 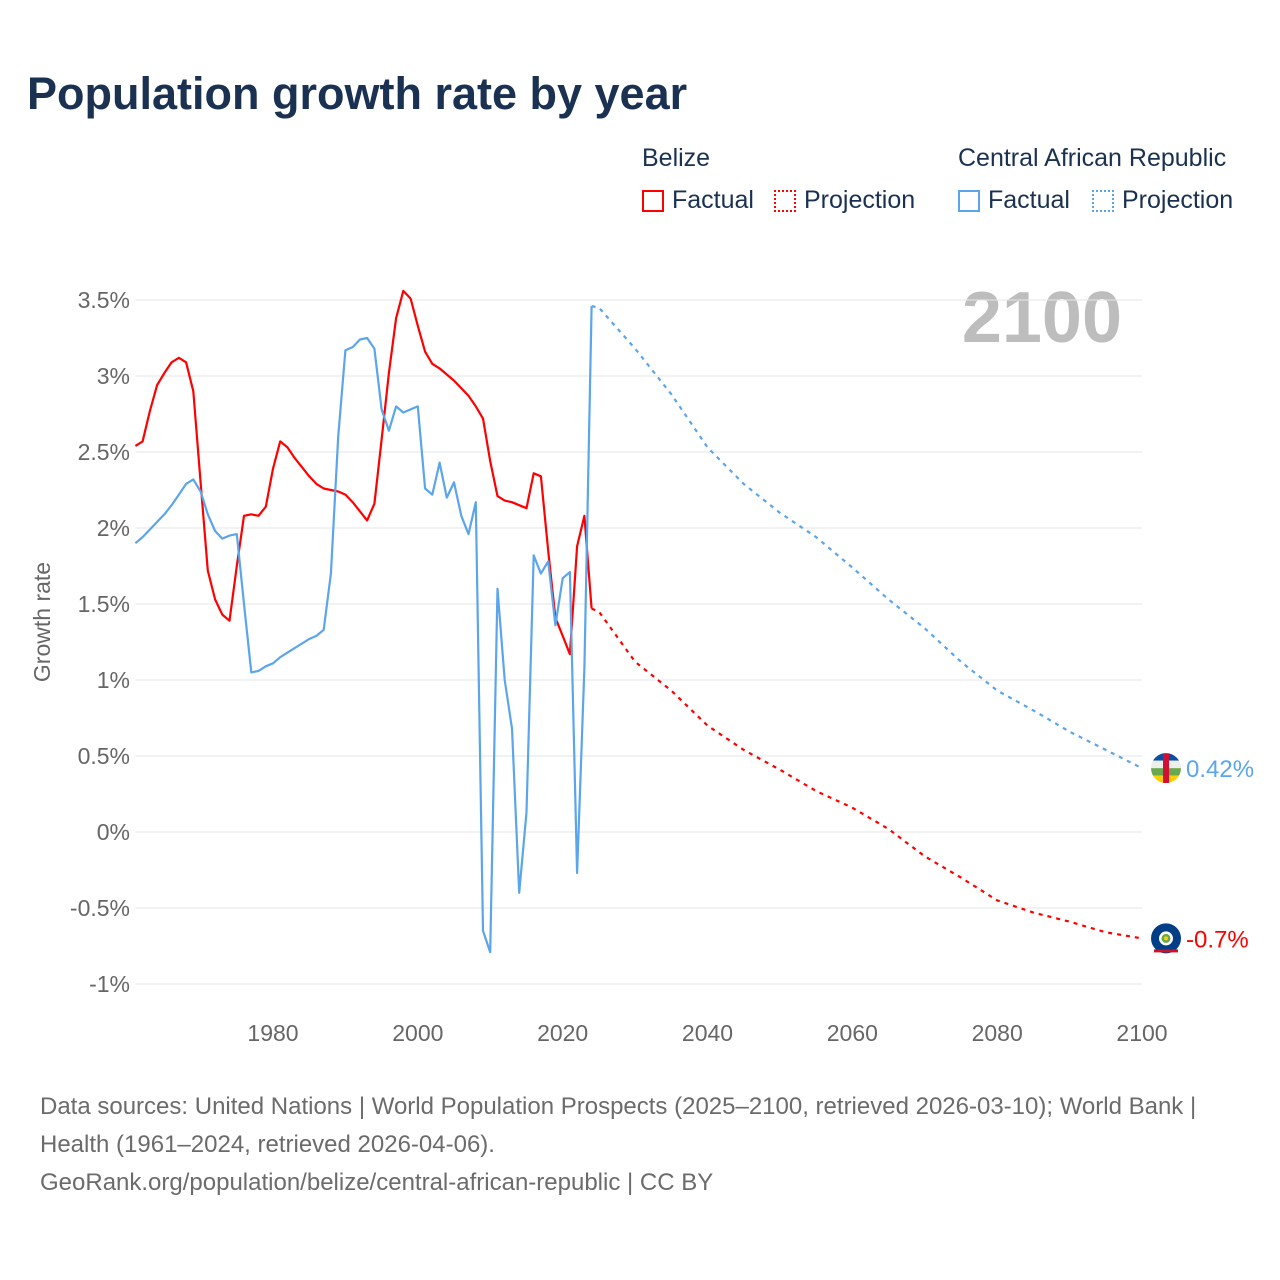 I want to click on x-tick-label: 2080, so click(x=997, y=1033).